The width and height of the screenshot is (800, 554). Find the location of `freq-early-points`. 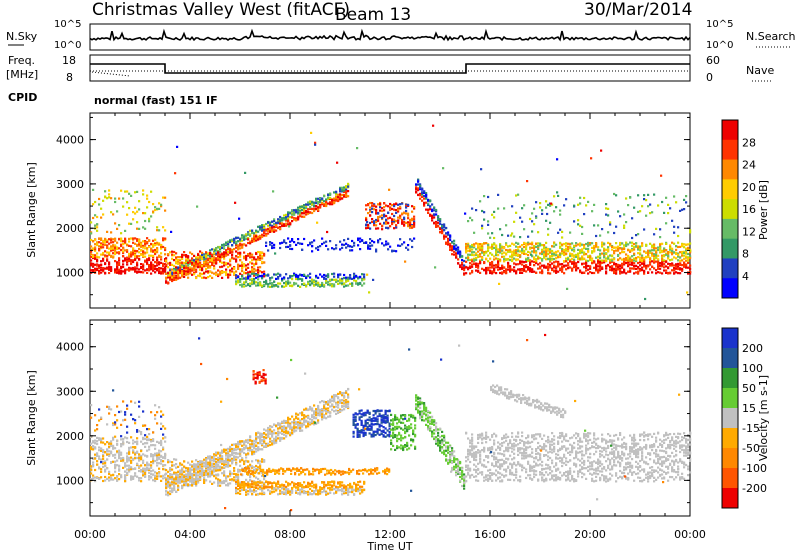

freq-early-points is located at coordinates (111, 74).